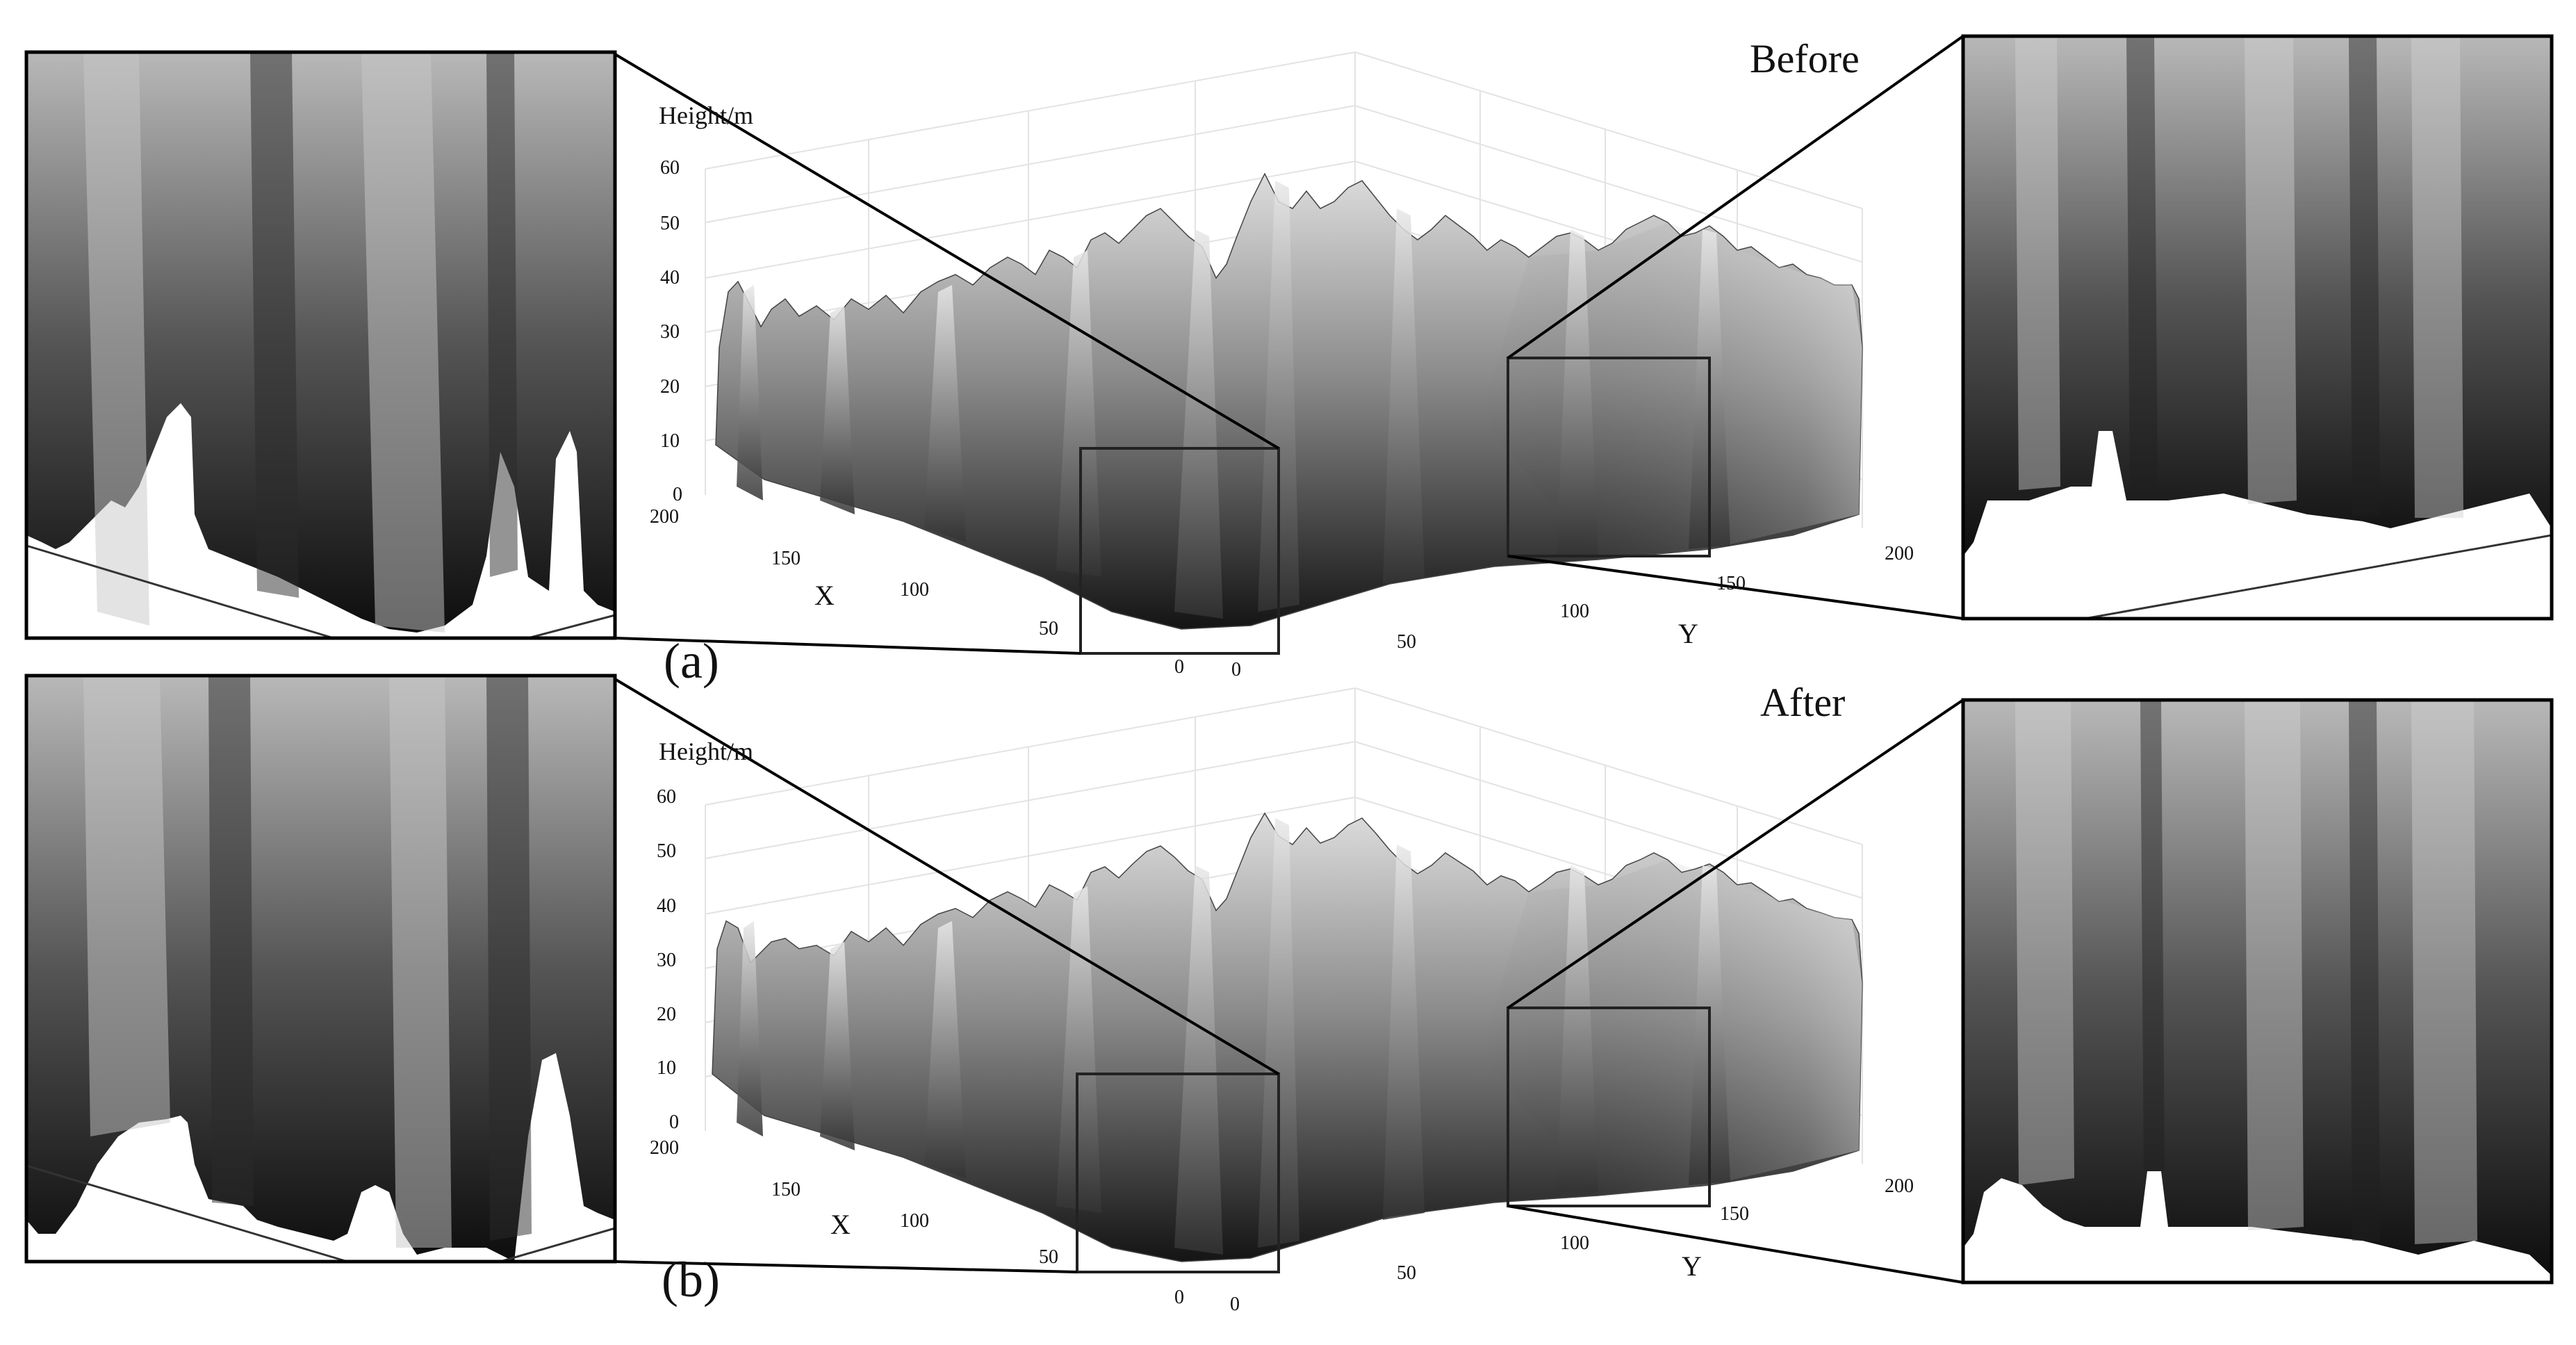 The height and width of the screenshot is (1345, 2576). Describe the element at coordinates (1048, 1257) in the screenshot. I see `panel-b-x-tick: 50` at that location.